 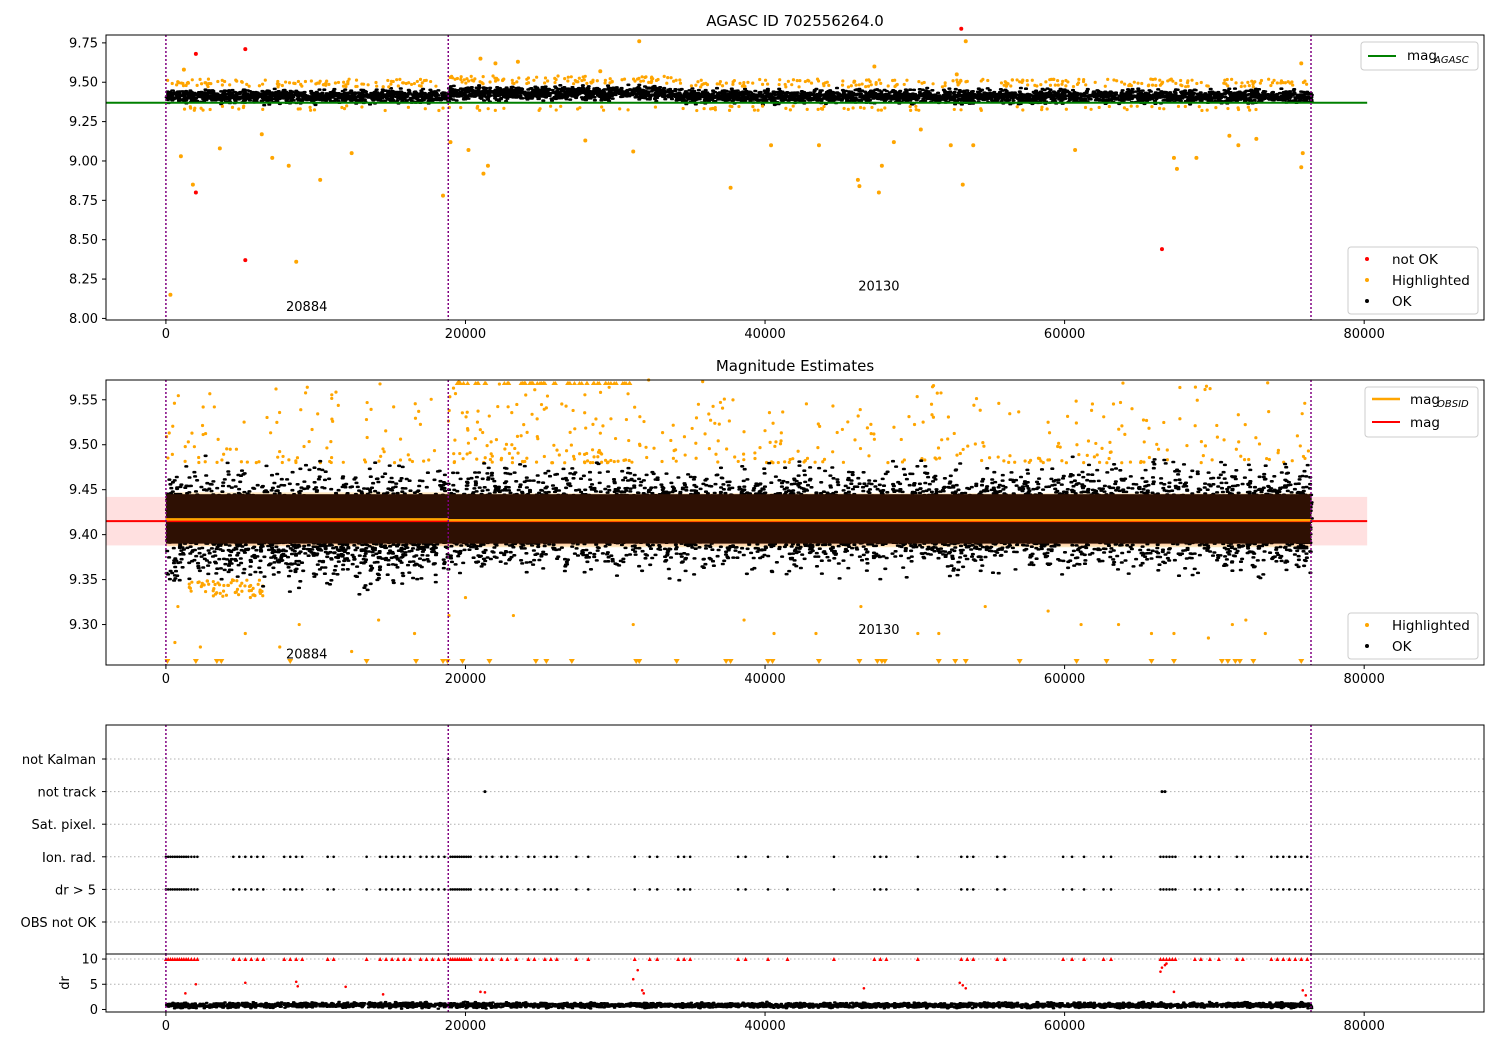 What do you see at coordinates (65, 983) in the screenshot?
I see `y-axis-label: dr` at bounding box center [65, 983].